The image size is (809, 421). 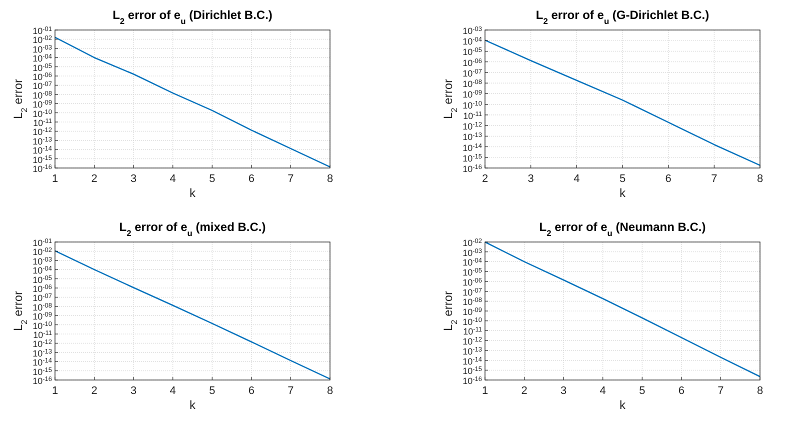 I want to click on chart-title: L$_{2}$ error of e$_{u}$ (Neumann B.C.), so click(x=622, y=229).